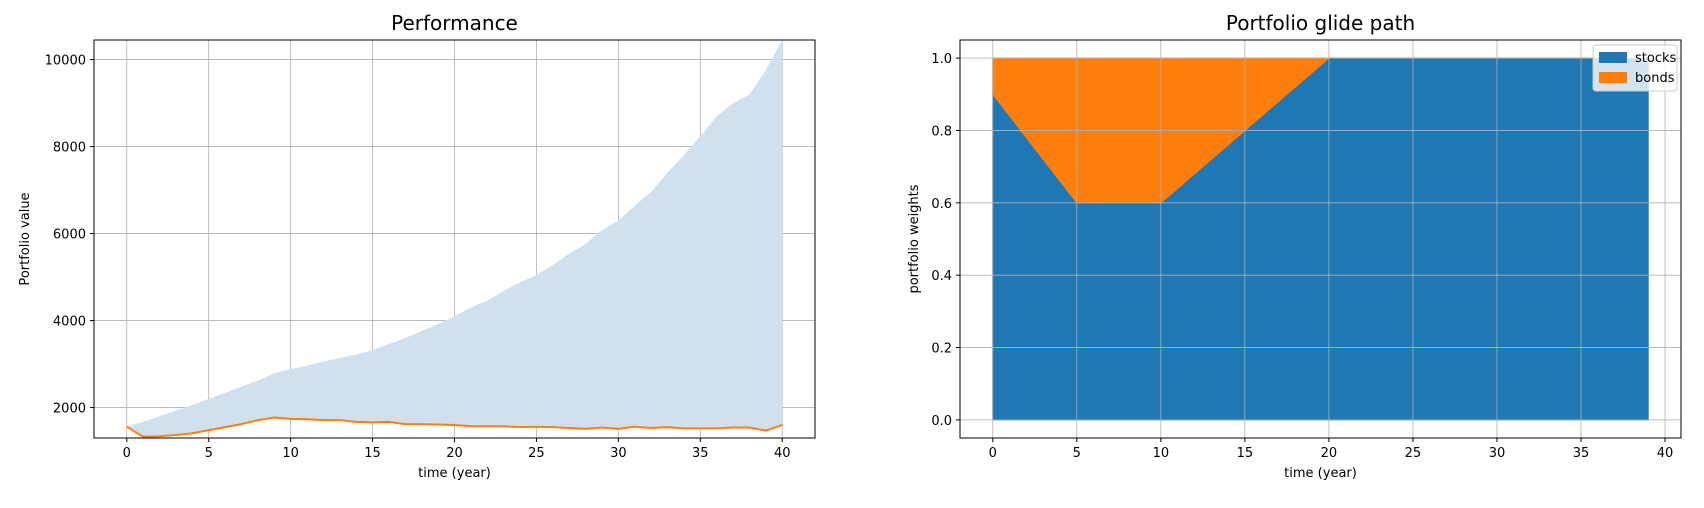  I want to click on performance-title: Performance, so click(454, 23).